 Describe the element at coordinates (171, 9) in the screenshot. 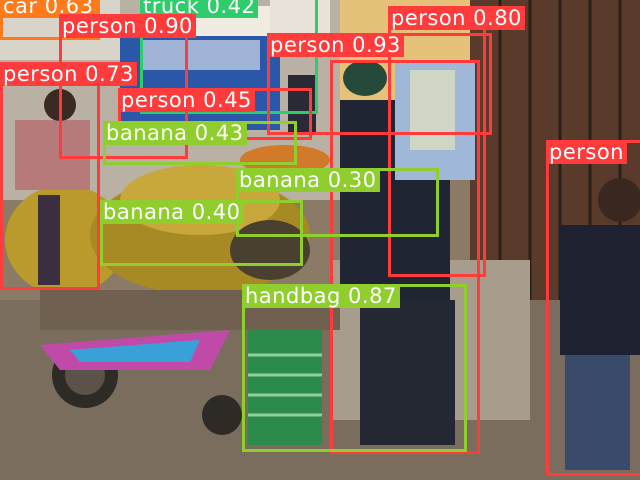

I see `class-name: truck` at that location.